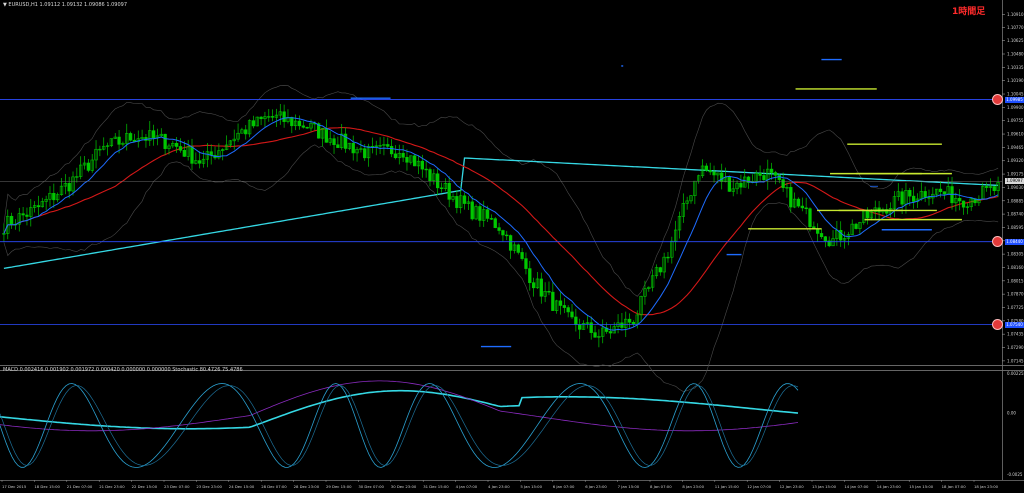  What do you see at coordinates (1014, 241) in the screenshot?
I see `level-price-tag: 1.08440` at bounding box center [1014, 241].